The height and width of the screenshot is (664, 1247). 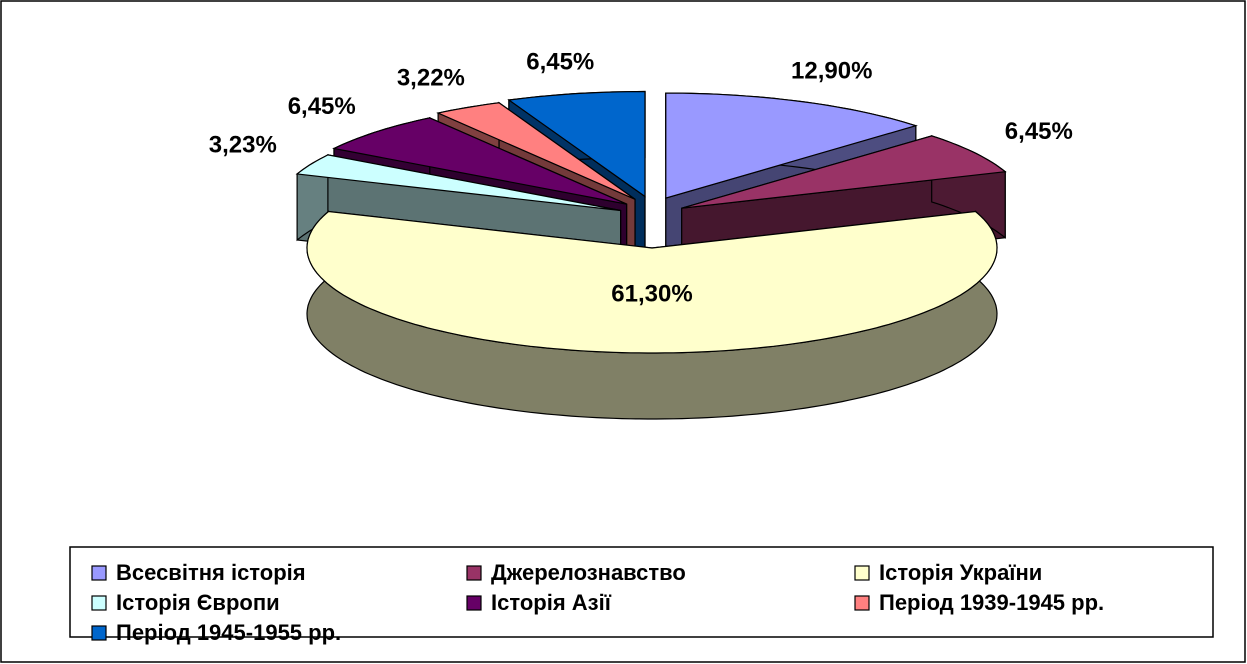 What do you see at coordinates (991, 602) in the screenshot?
I see `legend-label: Період 1939-1945 рр.` at bounding box center [991, 602].